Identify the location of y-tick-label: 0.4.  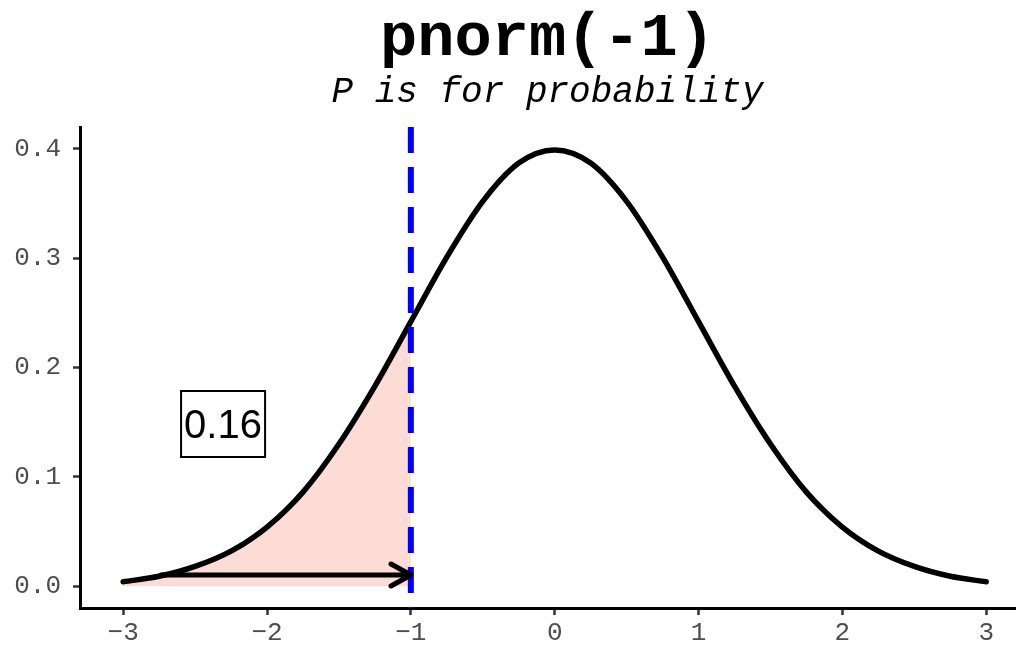
(37, 148).